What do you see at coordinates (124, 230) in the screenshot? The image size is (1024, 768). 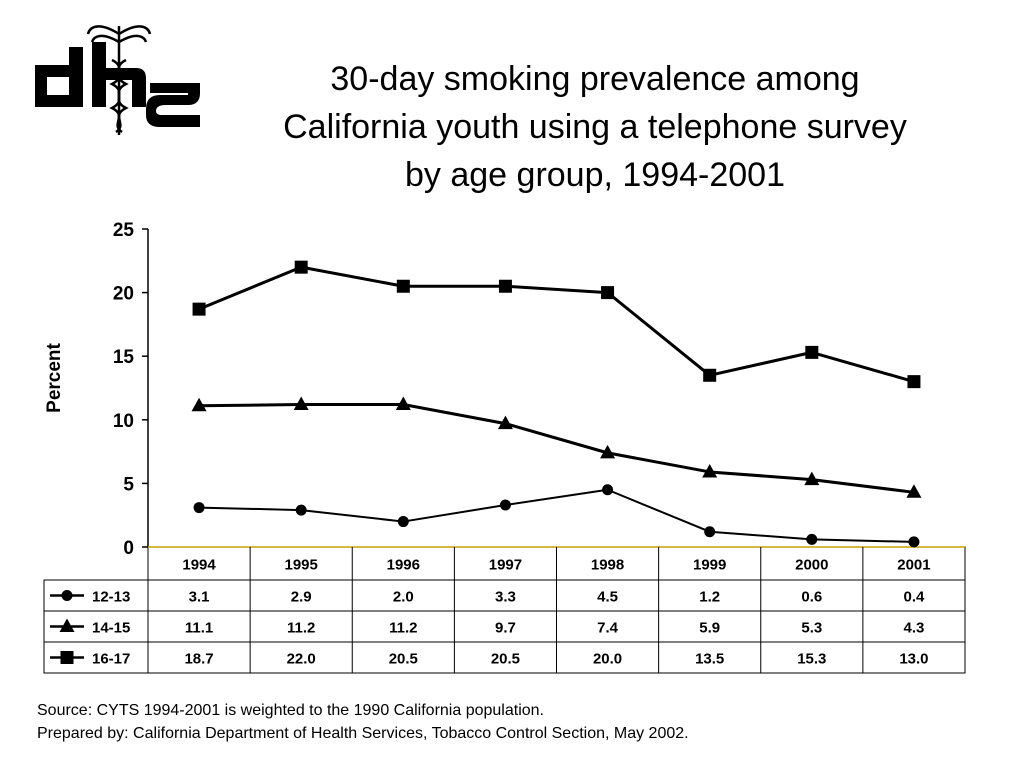 I see `y-tick-label: 25` at bounding box center [124, 230].